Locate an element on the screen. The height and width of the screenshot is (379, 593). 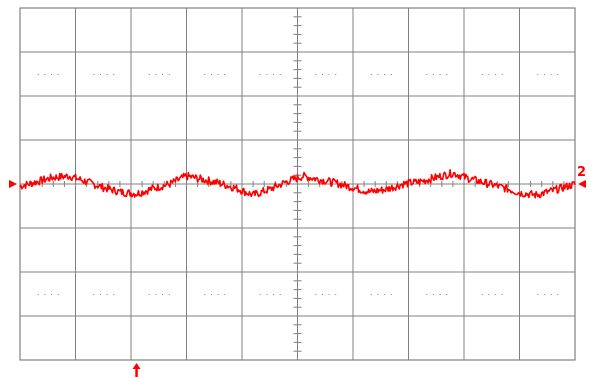
channel-label: 2 is located at coordinates (581, 172).